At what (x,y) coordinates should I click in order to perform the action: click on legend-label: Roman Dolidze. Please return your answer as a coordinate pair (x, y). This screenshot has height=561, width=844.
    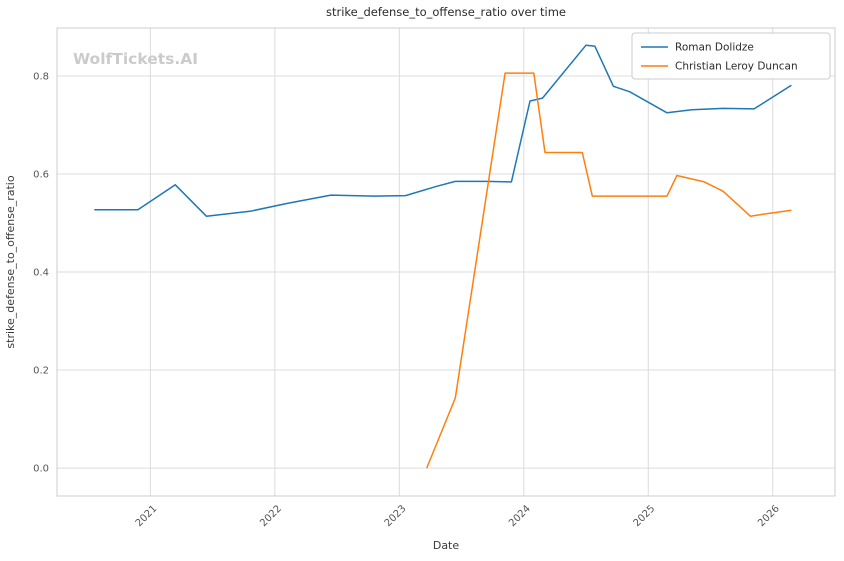
    Looking at the image, I should click on (714, 48).